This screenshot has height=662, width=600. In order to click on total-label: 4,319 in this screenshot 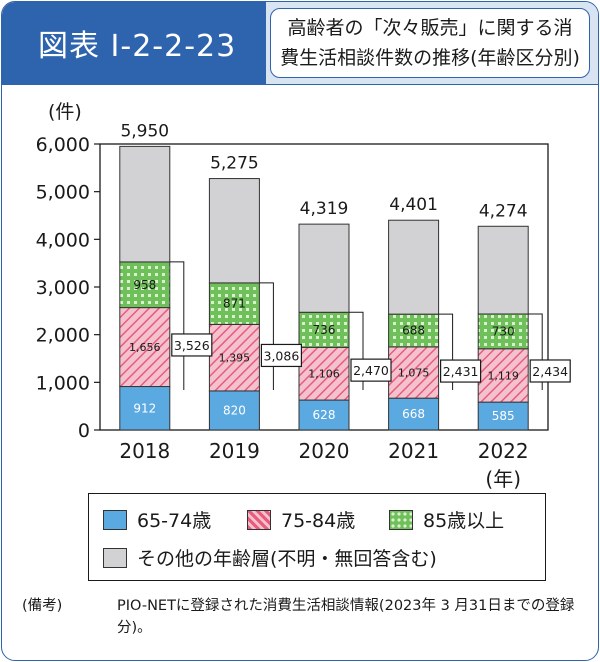, I will do `click(324, 209)`.